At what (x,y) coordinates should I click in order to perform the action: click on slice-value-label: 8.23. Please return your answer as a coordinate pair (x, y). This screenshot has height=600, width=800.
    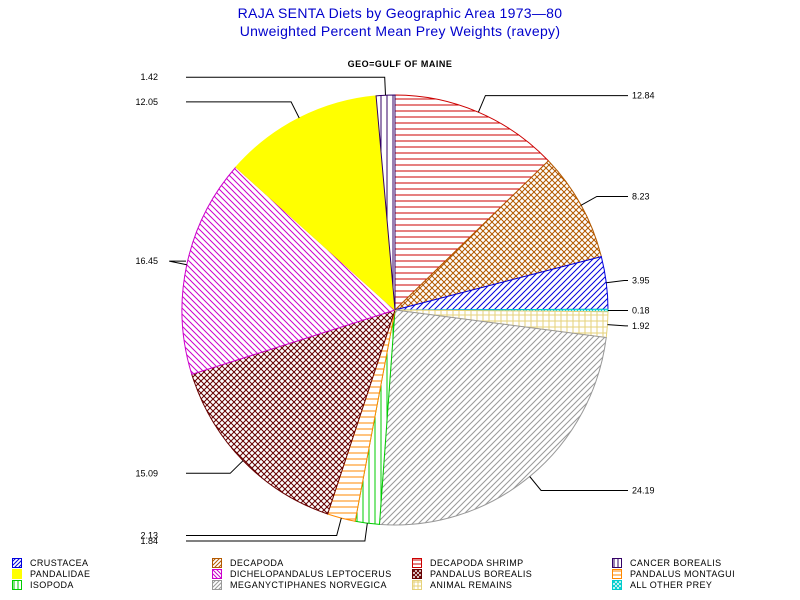
    Looking at the image, I should click on (641, 197).